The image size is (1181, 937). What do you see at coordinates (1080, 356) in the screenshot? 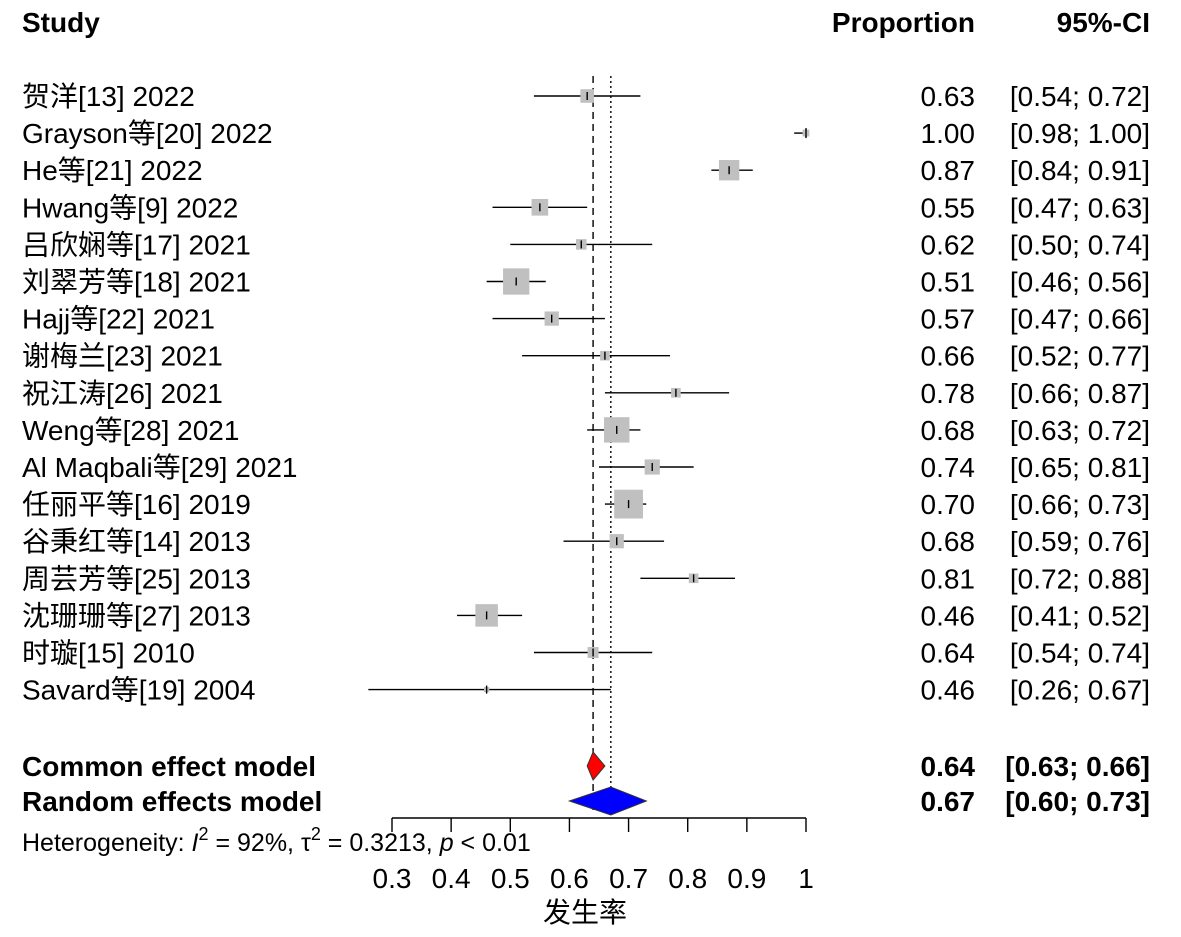
I see `ci-value: [0.52; 0.77]` at bounding box center [1080, 356].